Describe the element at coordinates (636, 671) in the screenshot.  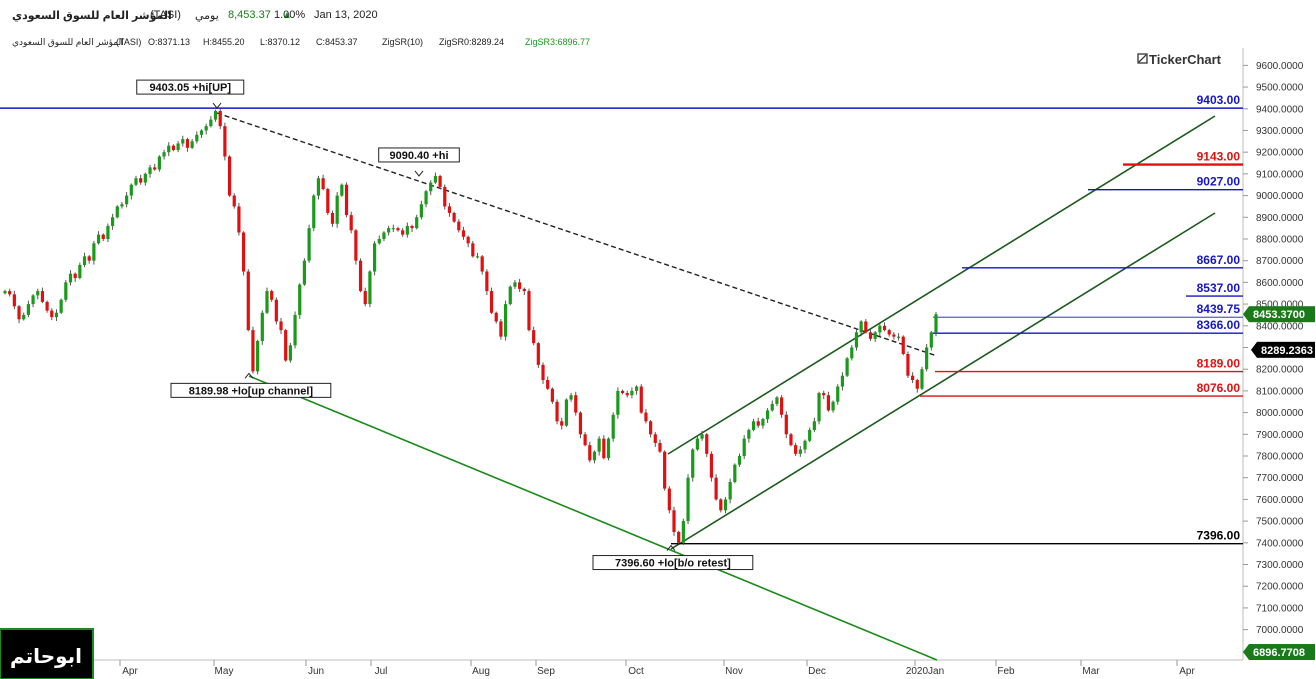
I see `x-tick-label: Oct` at that location.